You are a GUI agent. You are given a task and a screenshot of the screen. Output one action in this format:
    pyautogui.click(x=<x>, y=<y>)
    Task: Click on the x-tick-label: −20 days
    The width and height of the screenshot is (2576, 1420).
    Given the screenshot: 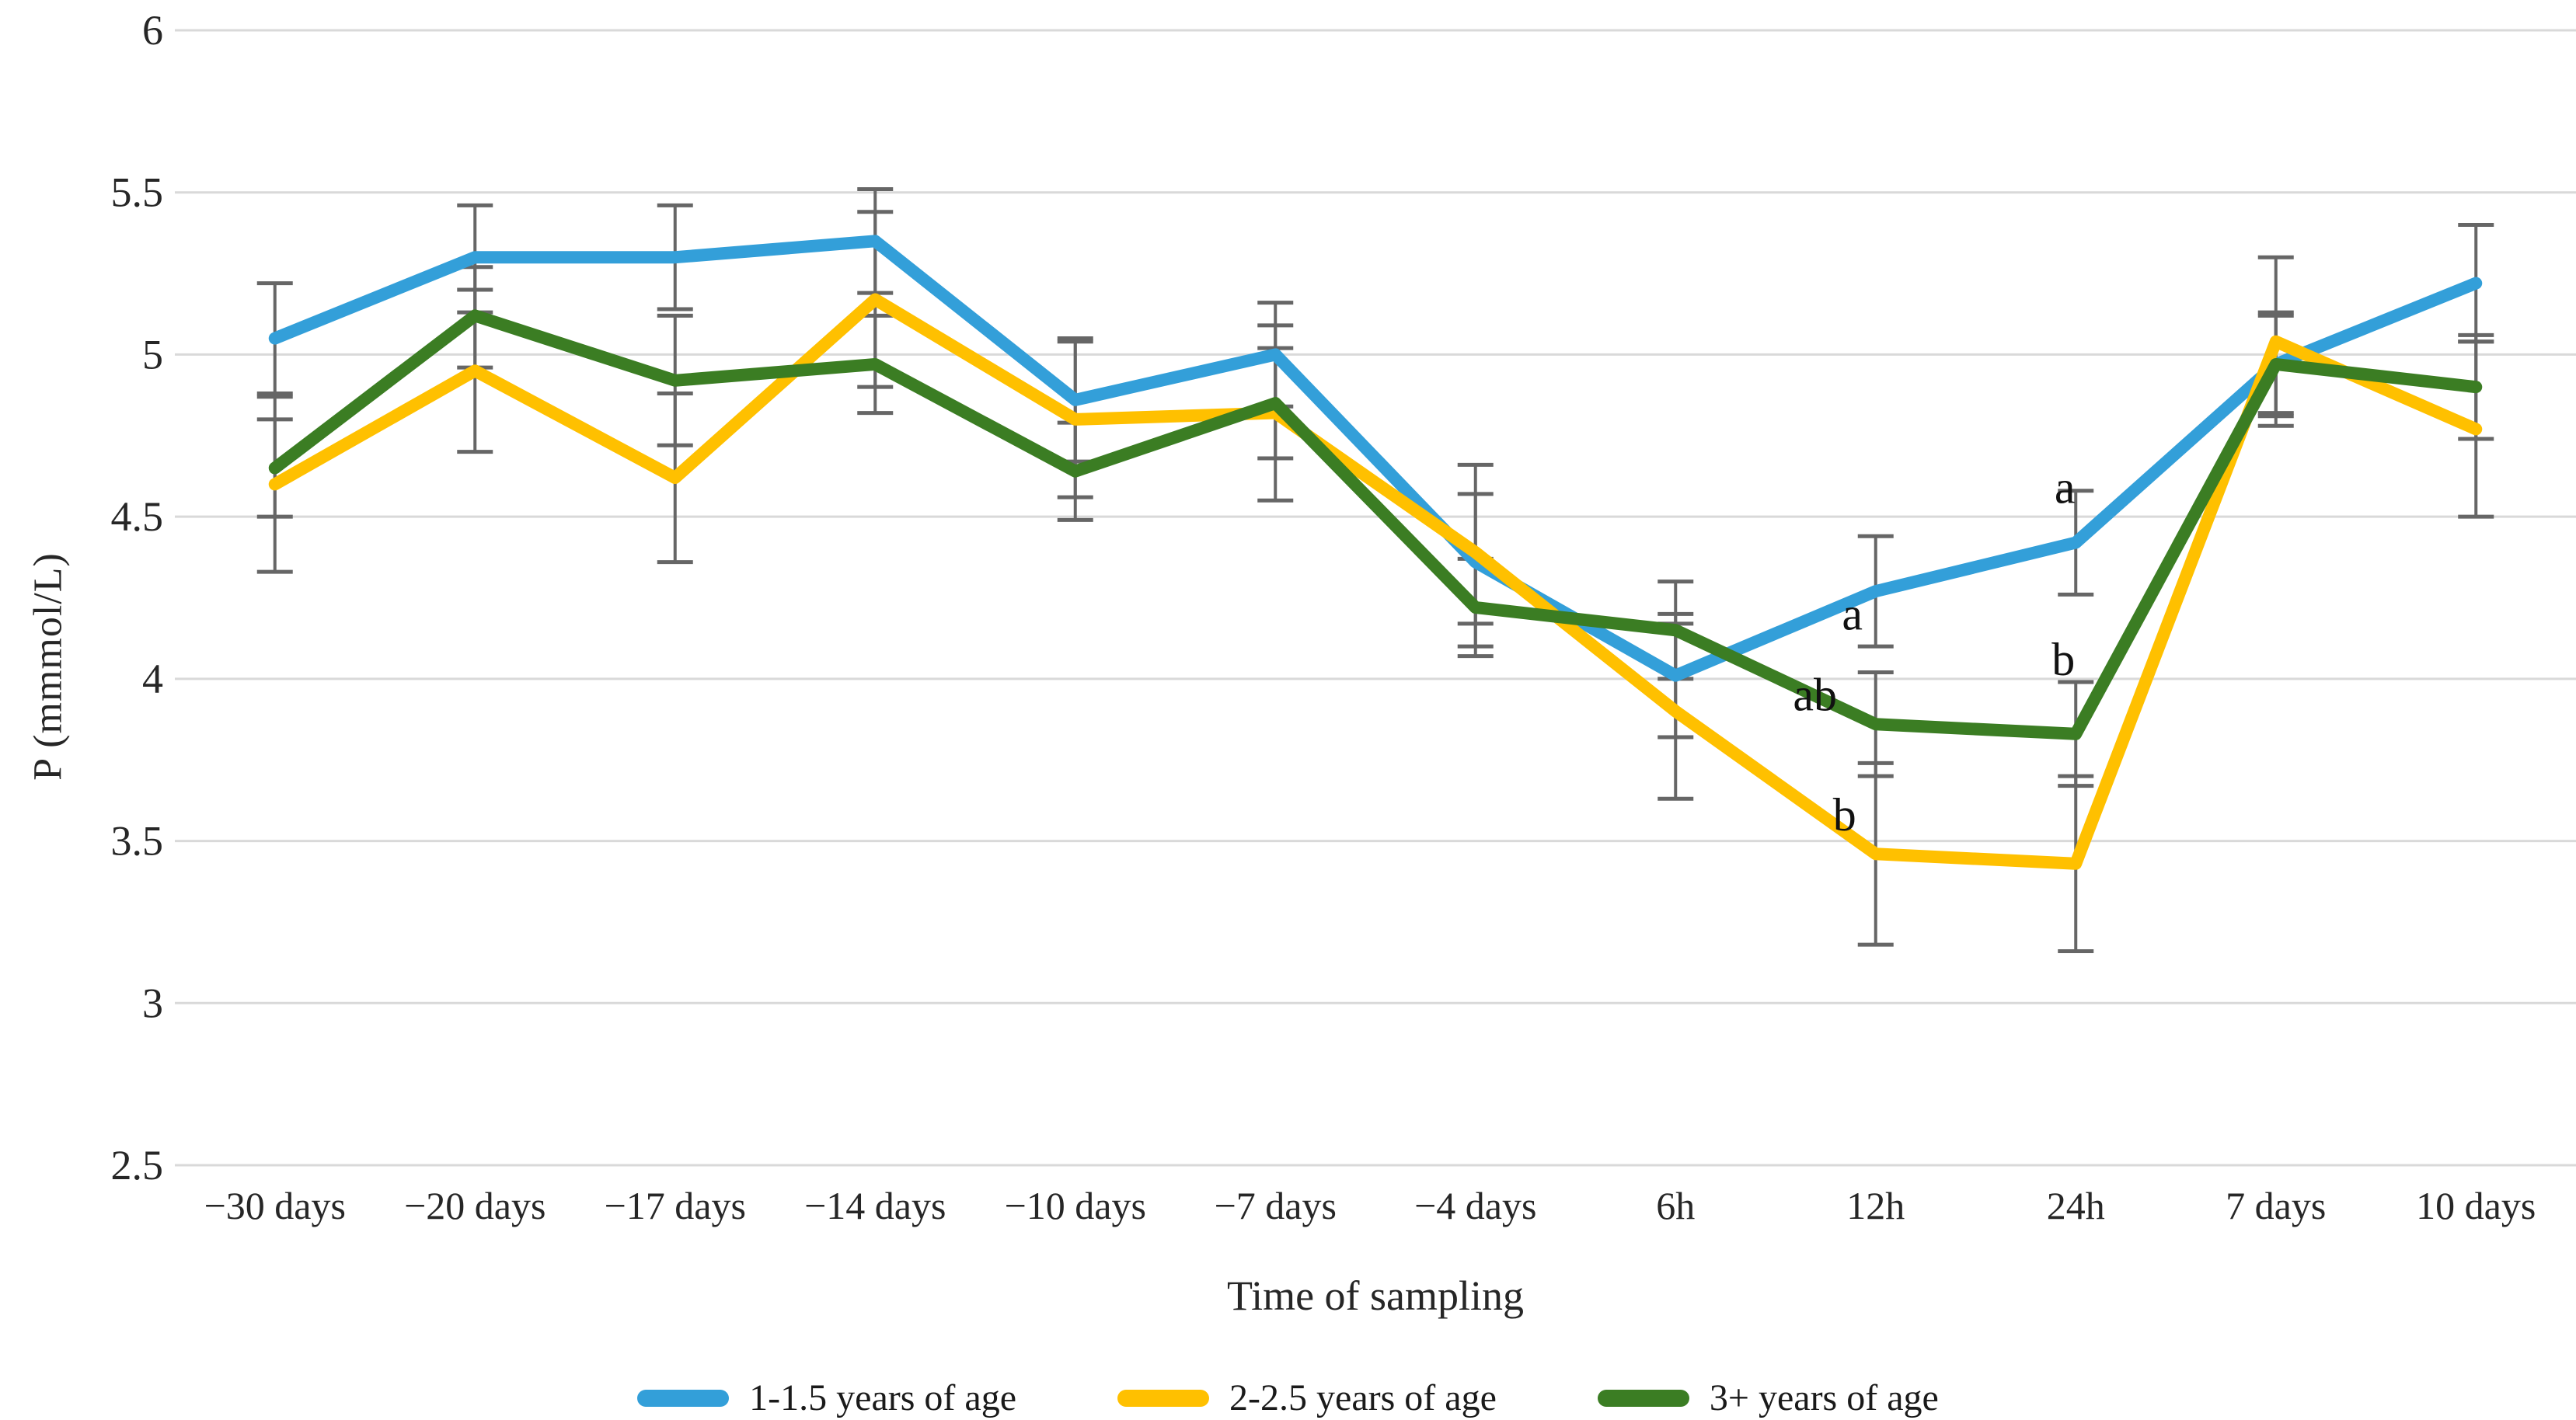 What is the action you would take?
    pyautogui.click(x=475, y=1206)
    